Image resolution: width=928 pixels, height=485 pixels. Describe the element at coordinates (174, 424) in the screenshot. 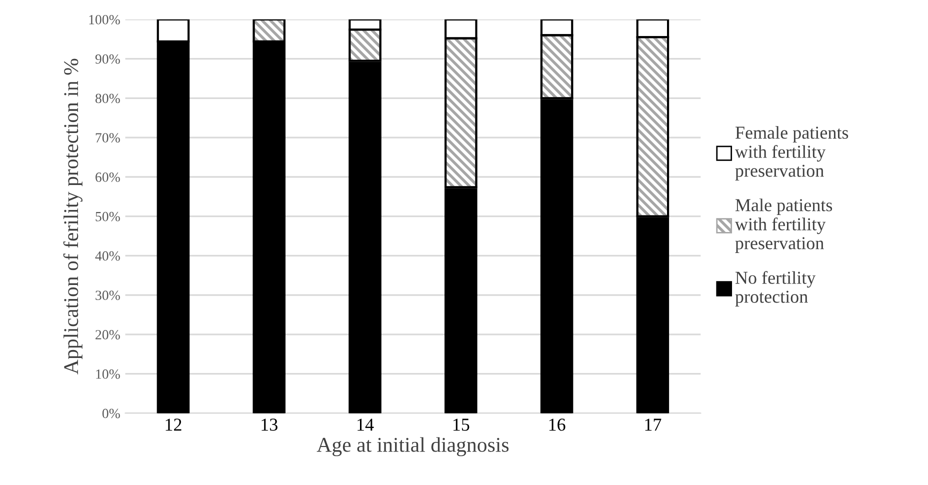

I see `x-tick-label: 12` at that location.